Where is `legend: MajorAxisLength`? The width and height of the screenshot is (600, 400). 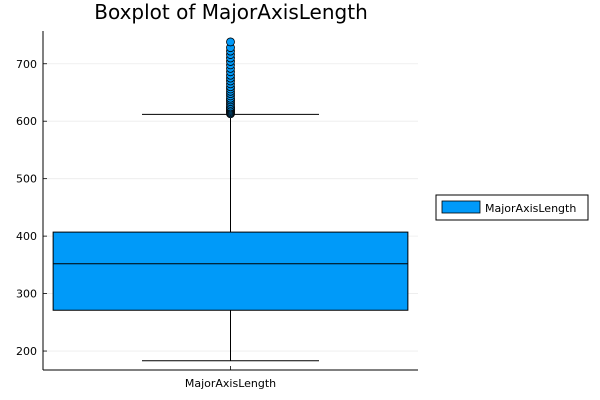
legend: MajorAxisLength is located at coordinates (512, 207).